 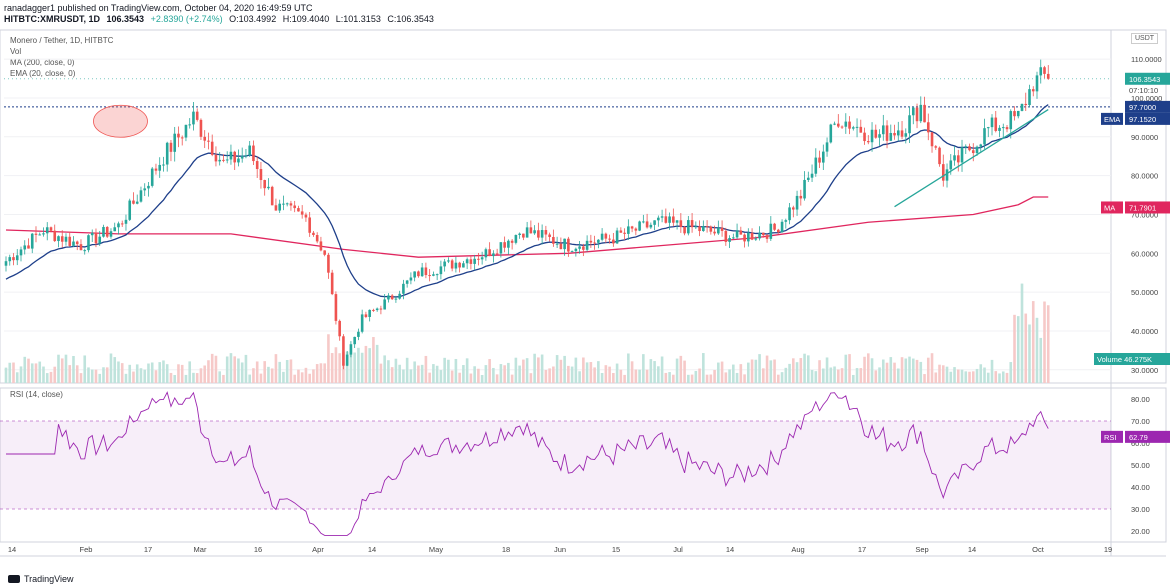 I want to click on ma-tag-value-bg, so click(x=1147, y=207).